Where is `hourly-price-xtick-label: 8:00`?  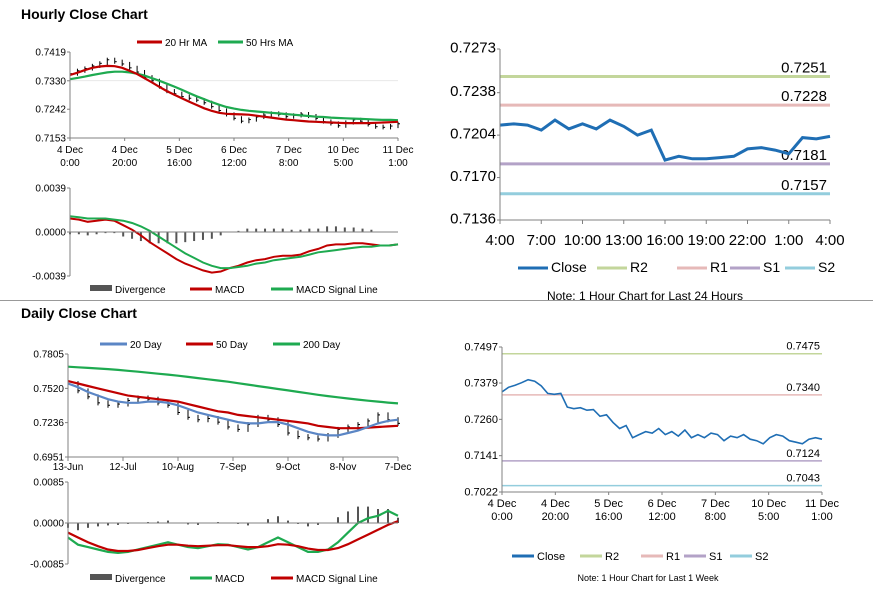
hourly-price-xtick-label: 8:00 is located at coordinates (289, 163).